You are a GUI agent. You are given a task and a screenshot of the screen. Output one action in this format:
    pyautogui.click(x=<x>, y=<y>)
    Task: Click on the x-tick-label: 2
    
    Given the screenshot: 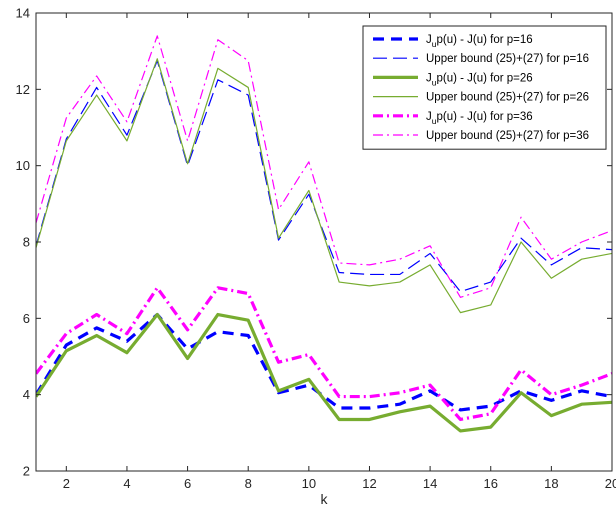 What is the action you would take?
    pyautogui.click(x=66, y=483)
    